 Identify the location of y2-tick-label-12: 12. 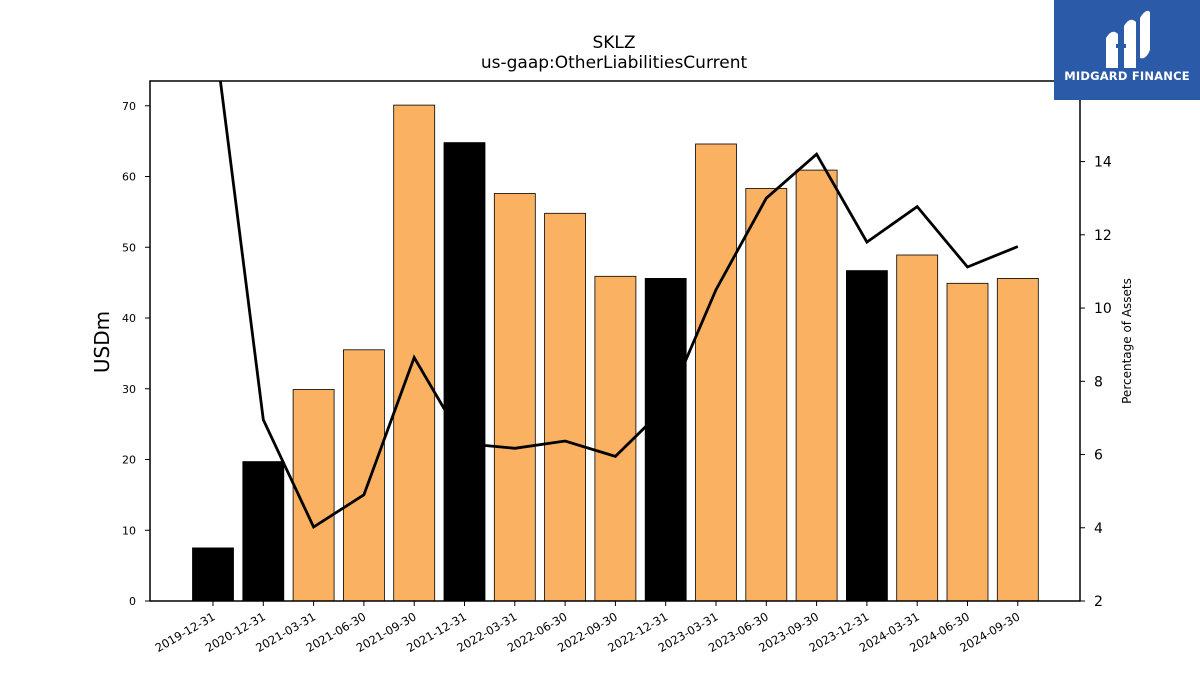
(1103, 236).